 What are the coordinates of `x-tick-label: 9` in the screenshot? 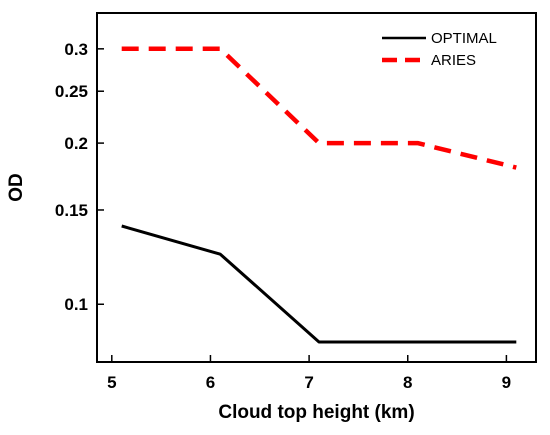 It's located at (506, 382).